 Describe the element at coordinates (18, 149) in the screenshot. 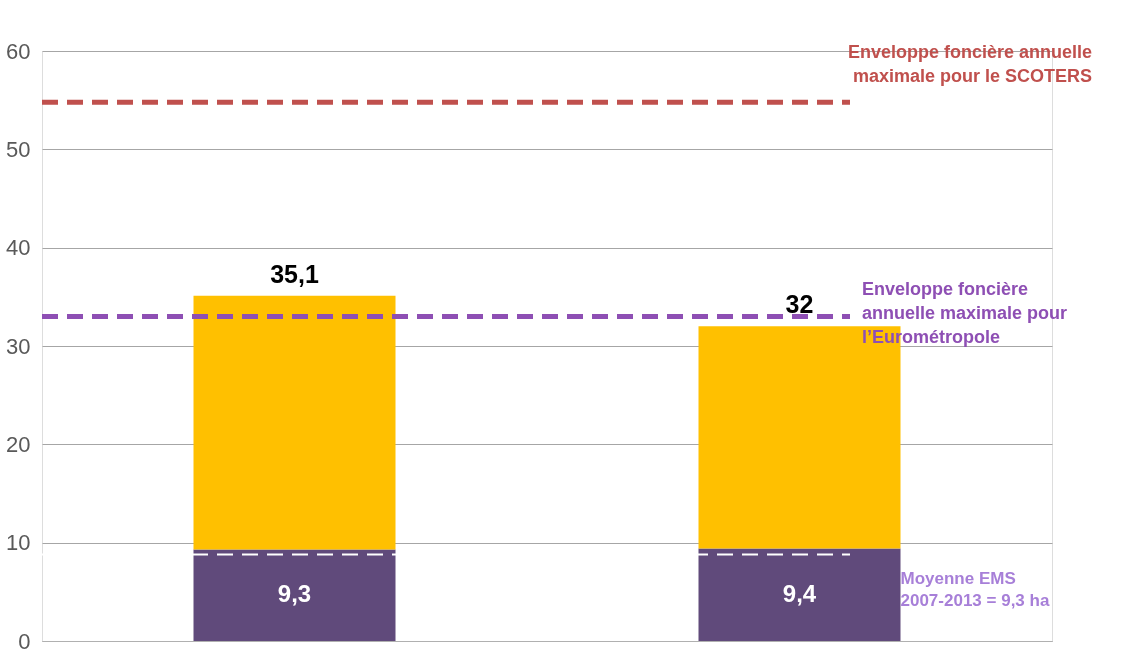

I see `y-tick-label: 50` at that location.